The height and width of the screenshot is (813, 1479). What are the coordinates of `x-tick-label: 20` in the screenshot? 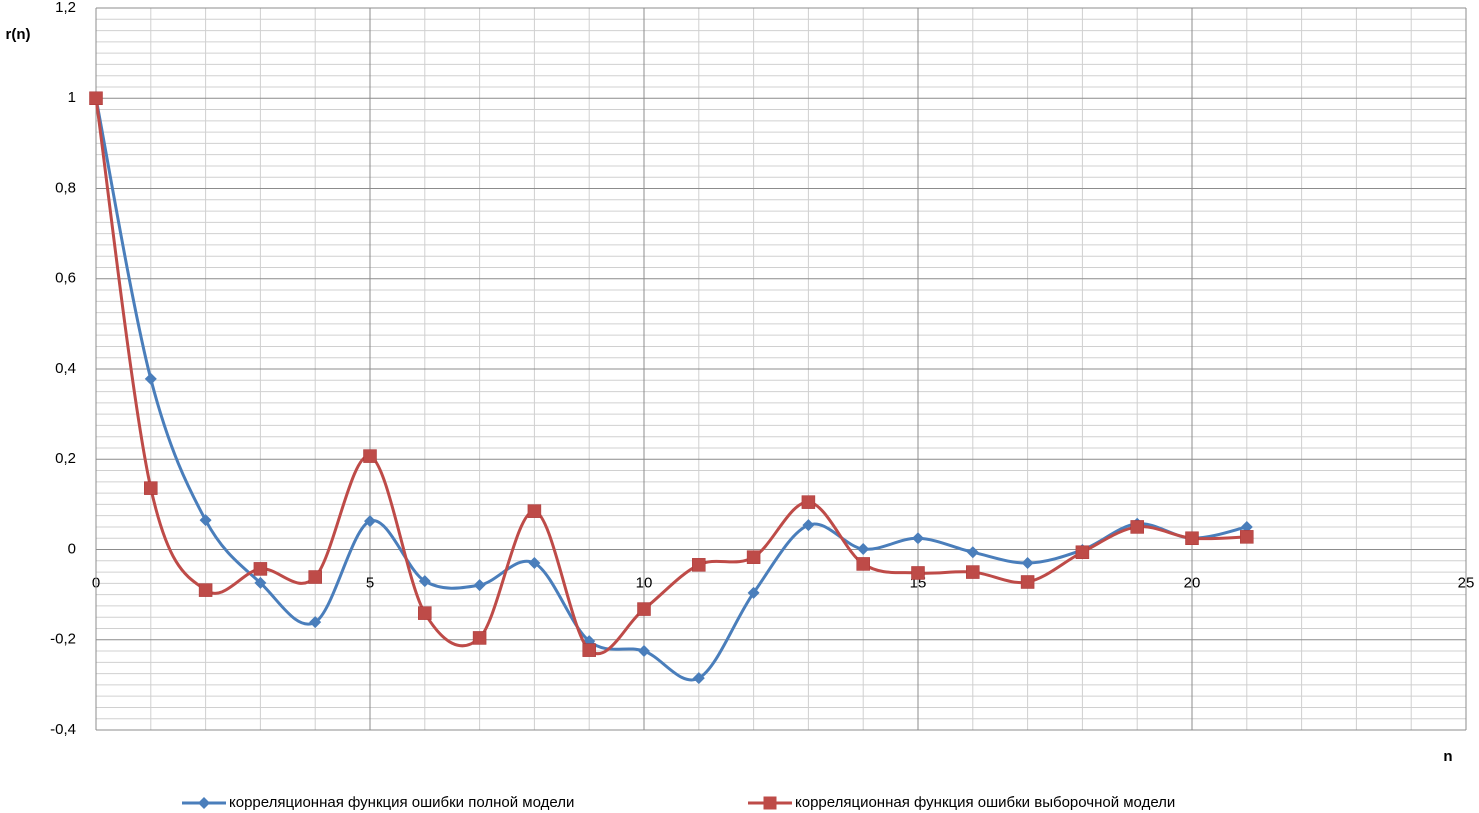 It's located at (1192, 582).